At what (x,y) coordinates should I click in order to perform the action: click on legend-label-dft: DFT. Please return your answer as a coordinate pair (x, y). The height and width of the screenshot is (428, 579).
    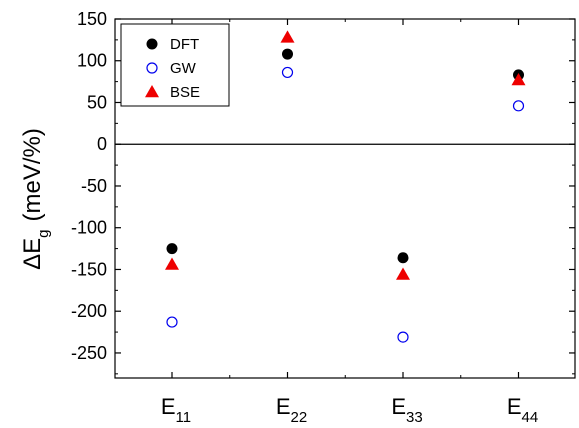
    Looking at the image, I should click on (184, 44).